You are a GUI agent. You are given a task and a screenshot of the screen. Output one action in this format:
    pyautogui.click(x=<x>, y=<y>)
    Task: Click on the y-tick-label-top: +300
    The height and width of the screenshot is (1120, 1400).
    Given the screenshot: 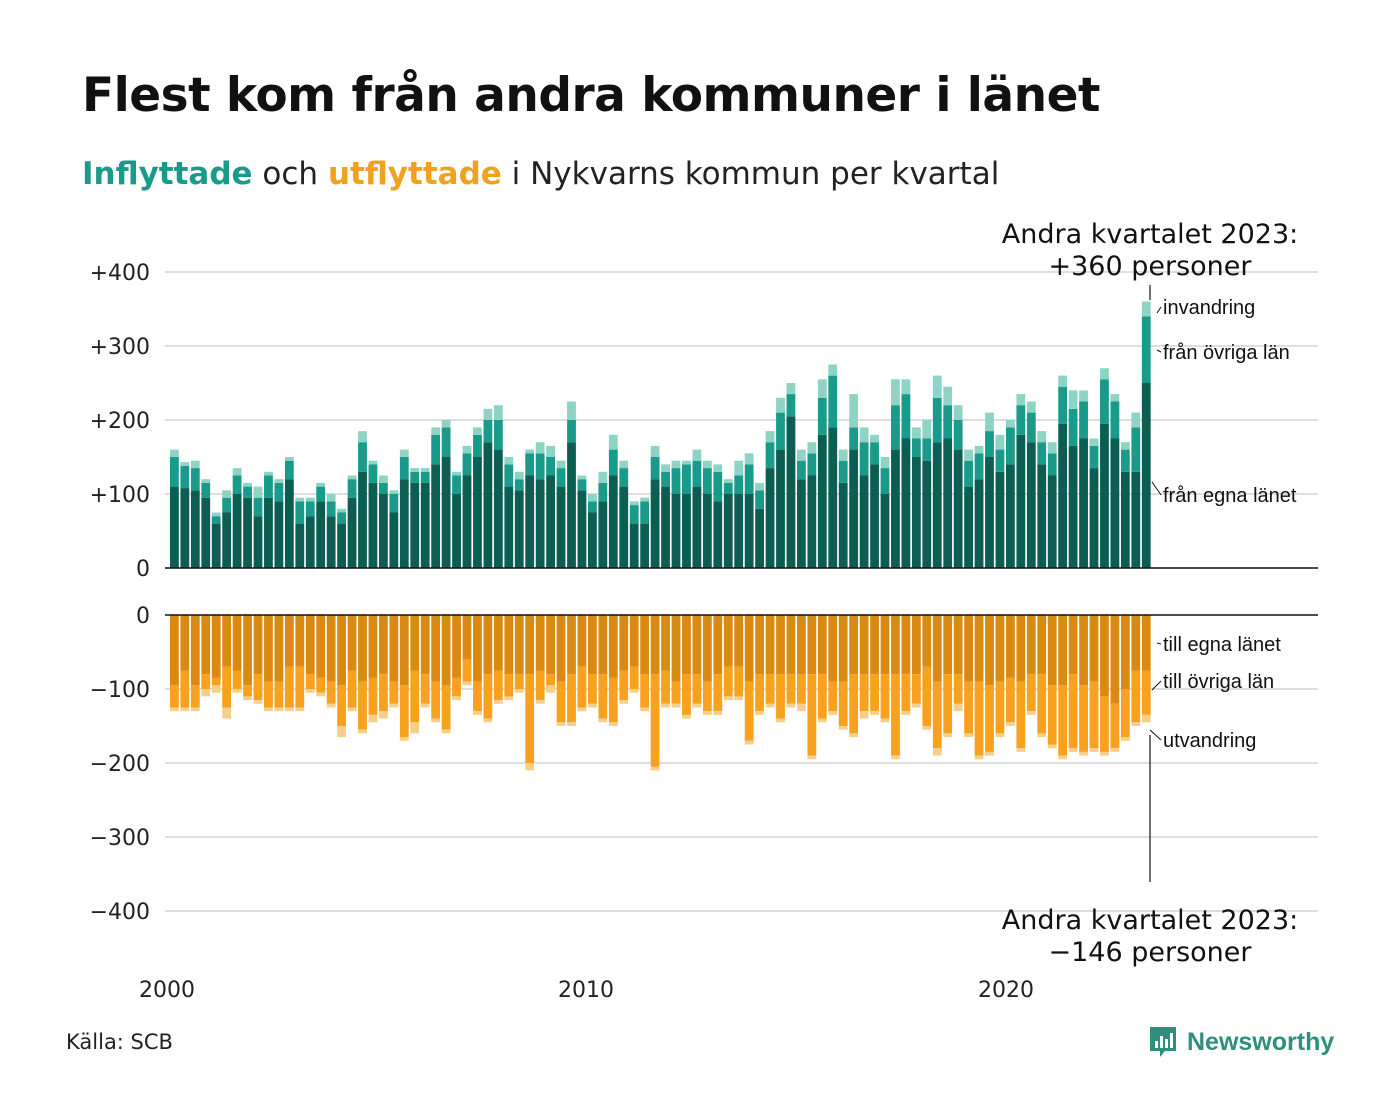 What is the action you would take?
    pyautogui.click(x=120, y=347)
    